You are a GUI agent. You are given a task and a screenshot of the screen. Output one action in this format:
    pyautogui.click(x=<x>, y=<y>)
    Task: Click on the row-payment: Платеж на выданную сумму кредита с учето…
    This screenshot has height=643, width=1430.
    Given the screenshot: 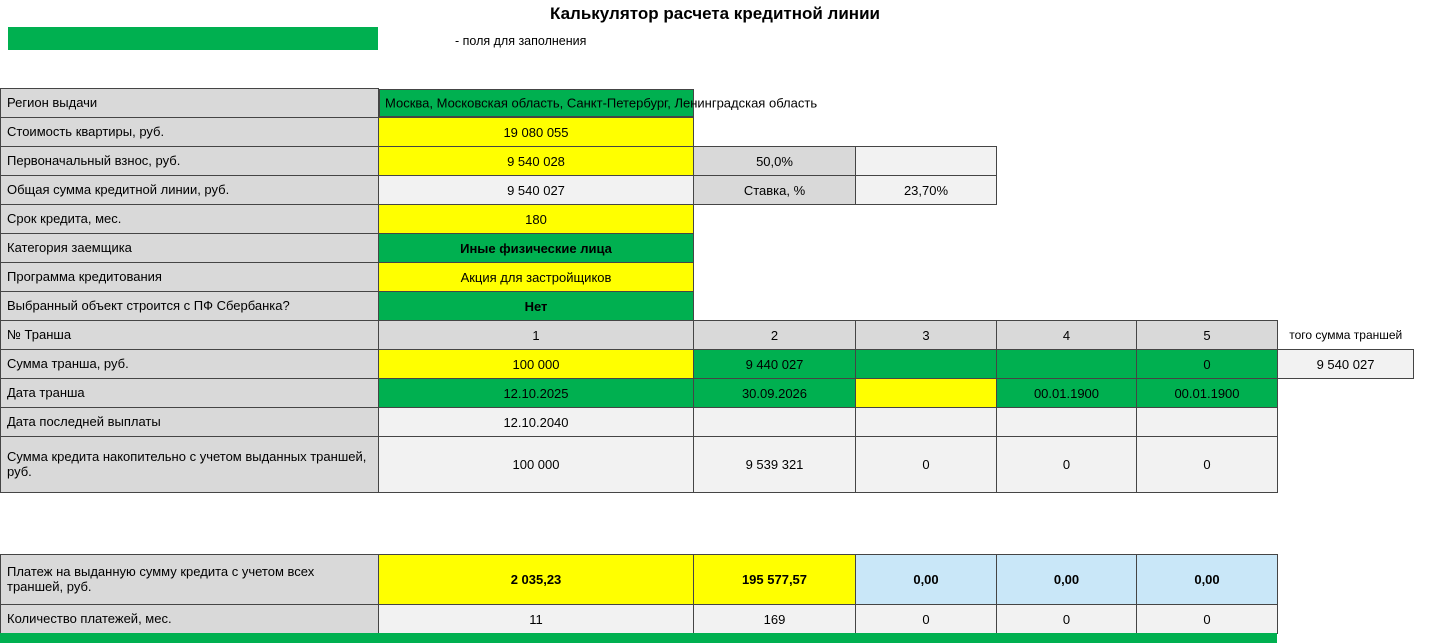 What is the action you would take?
    pyautogui.click(x=707, y=579)
    